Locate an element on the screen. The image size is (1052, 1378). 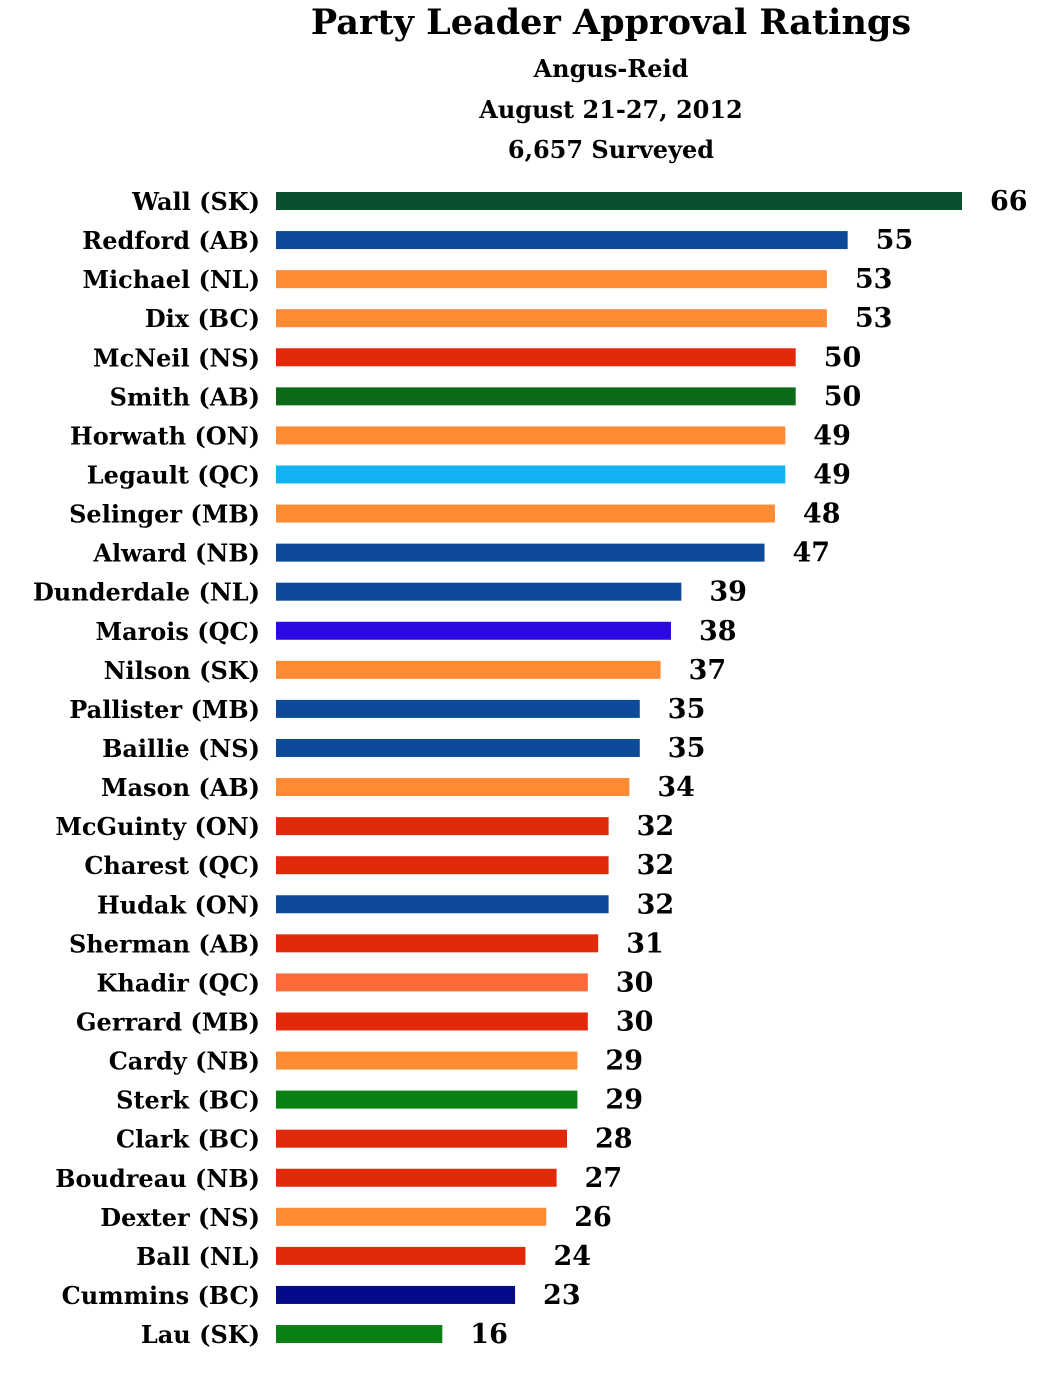
chart-subtitle-dates: August 21-27, 2012 is located at coordinates (611, 109).